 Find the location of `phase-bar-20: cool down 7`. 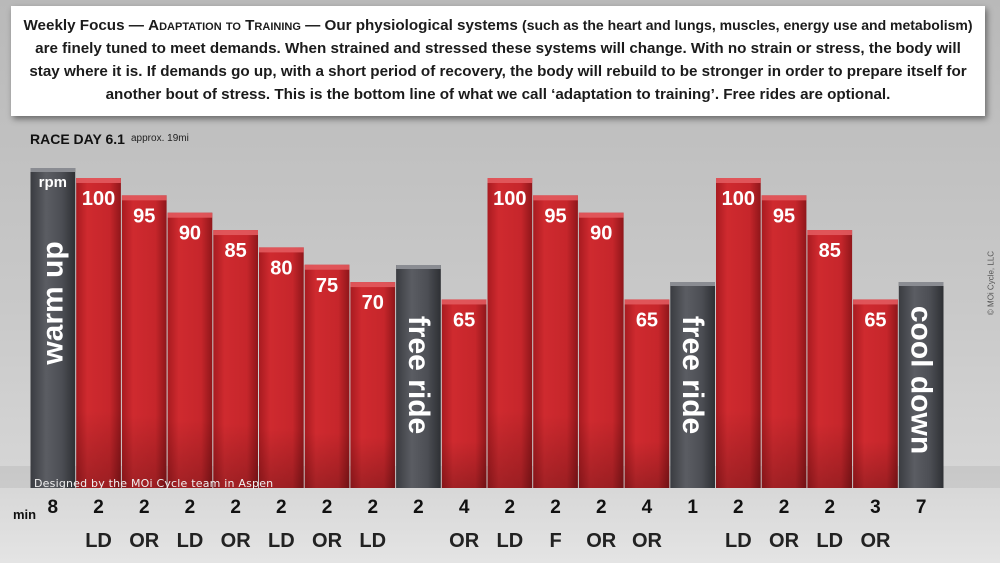

phase-bar-20: cool down 7 is located at coordinates (921, 400).